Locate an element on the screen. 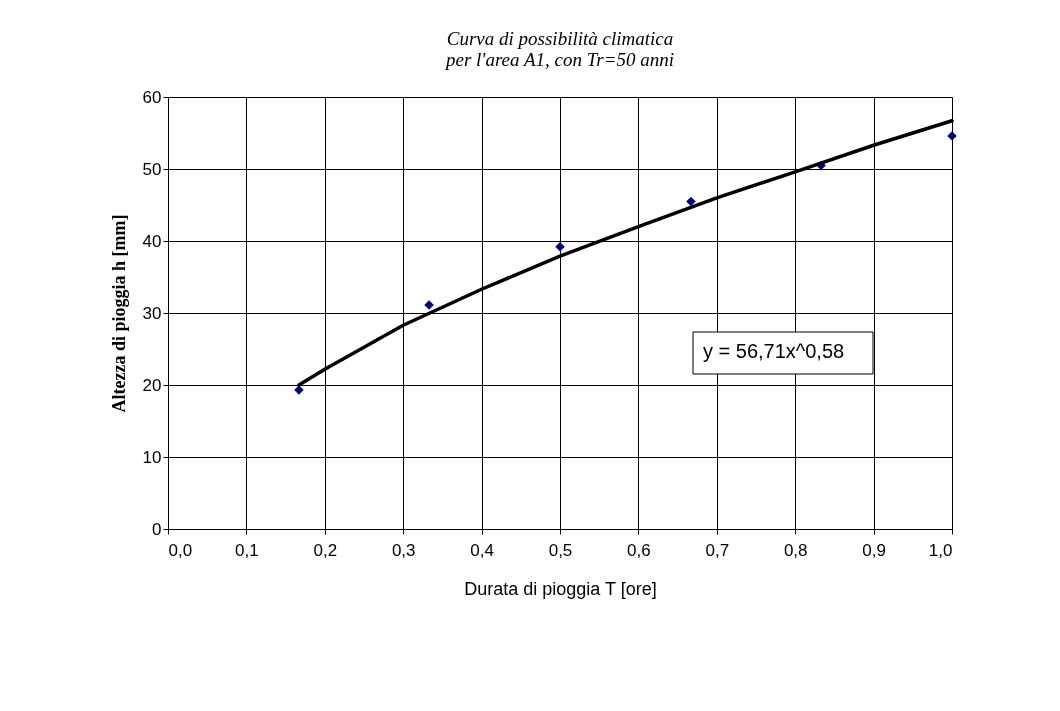 The image size is (1060, 711). y-tick-label: 50 is located at coordinates (152, 169).